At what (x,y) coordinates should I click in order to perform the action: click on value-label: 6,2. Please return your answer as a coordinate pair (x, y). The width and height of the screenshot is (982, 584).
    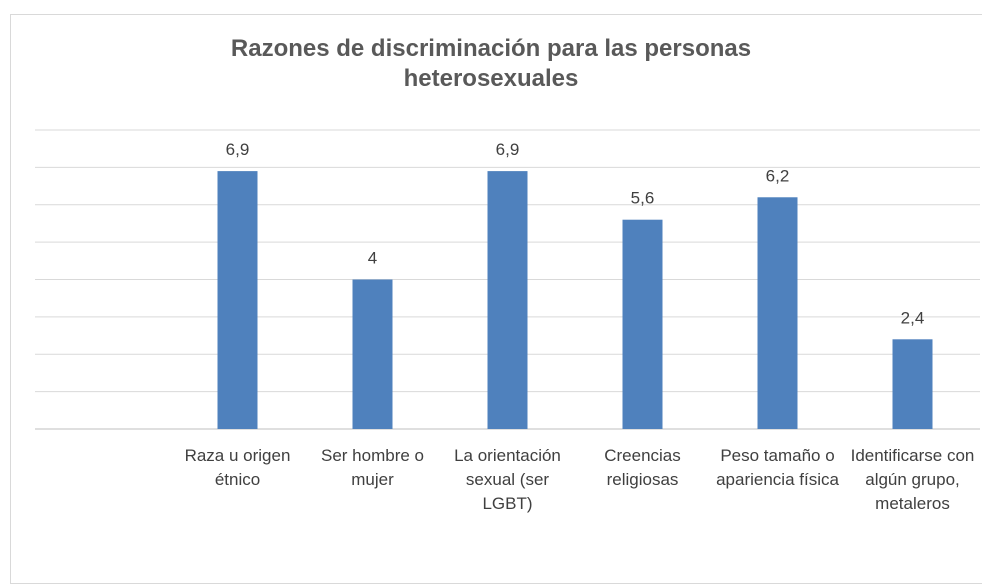
    Looking at the image, I should click on (778, 175).